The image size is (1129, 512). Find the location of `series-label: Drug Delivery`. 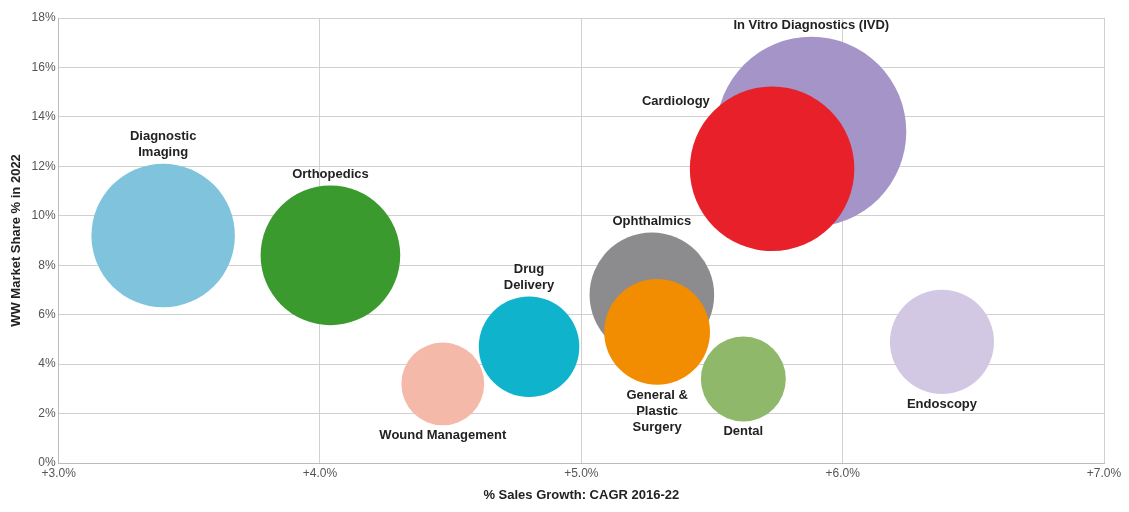

series-label: Drug Delivery is located at coordinates (529, 276).